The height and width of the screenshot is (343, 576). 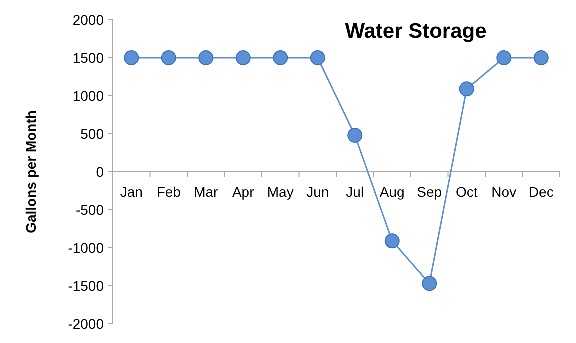 What do you see at coordinates (243, 192) in the screenshot?
I see `x-tick-label: Apr` at bounding box center [243, 192].